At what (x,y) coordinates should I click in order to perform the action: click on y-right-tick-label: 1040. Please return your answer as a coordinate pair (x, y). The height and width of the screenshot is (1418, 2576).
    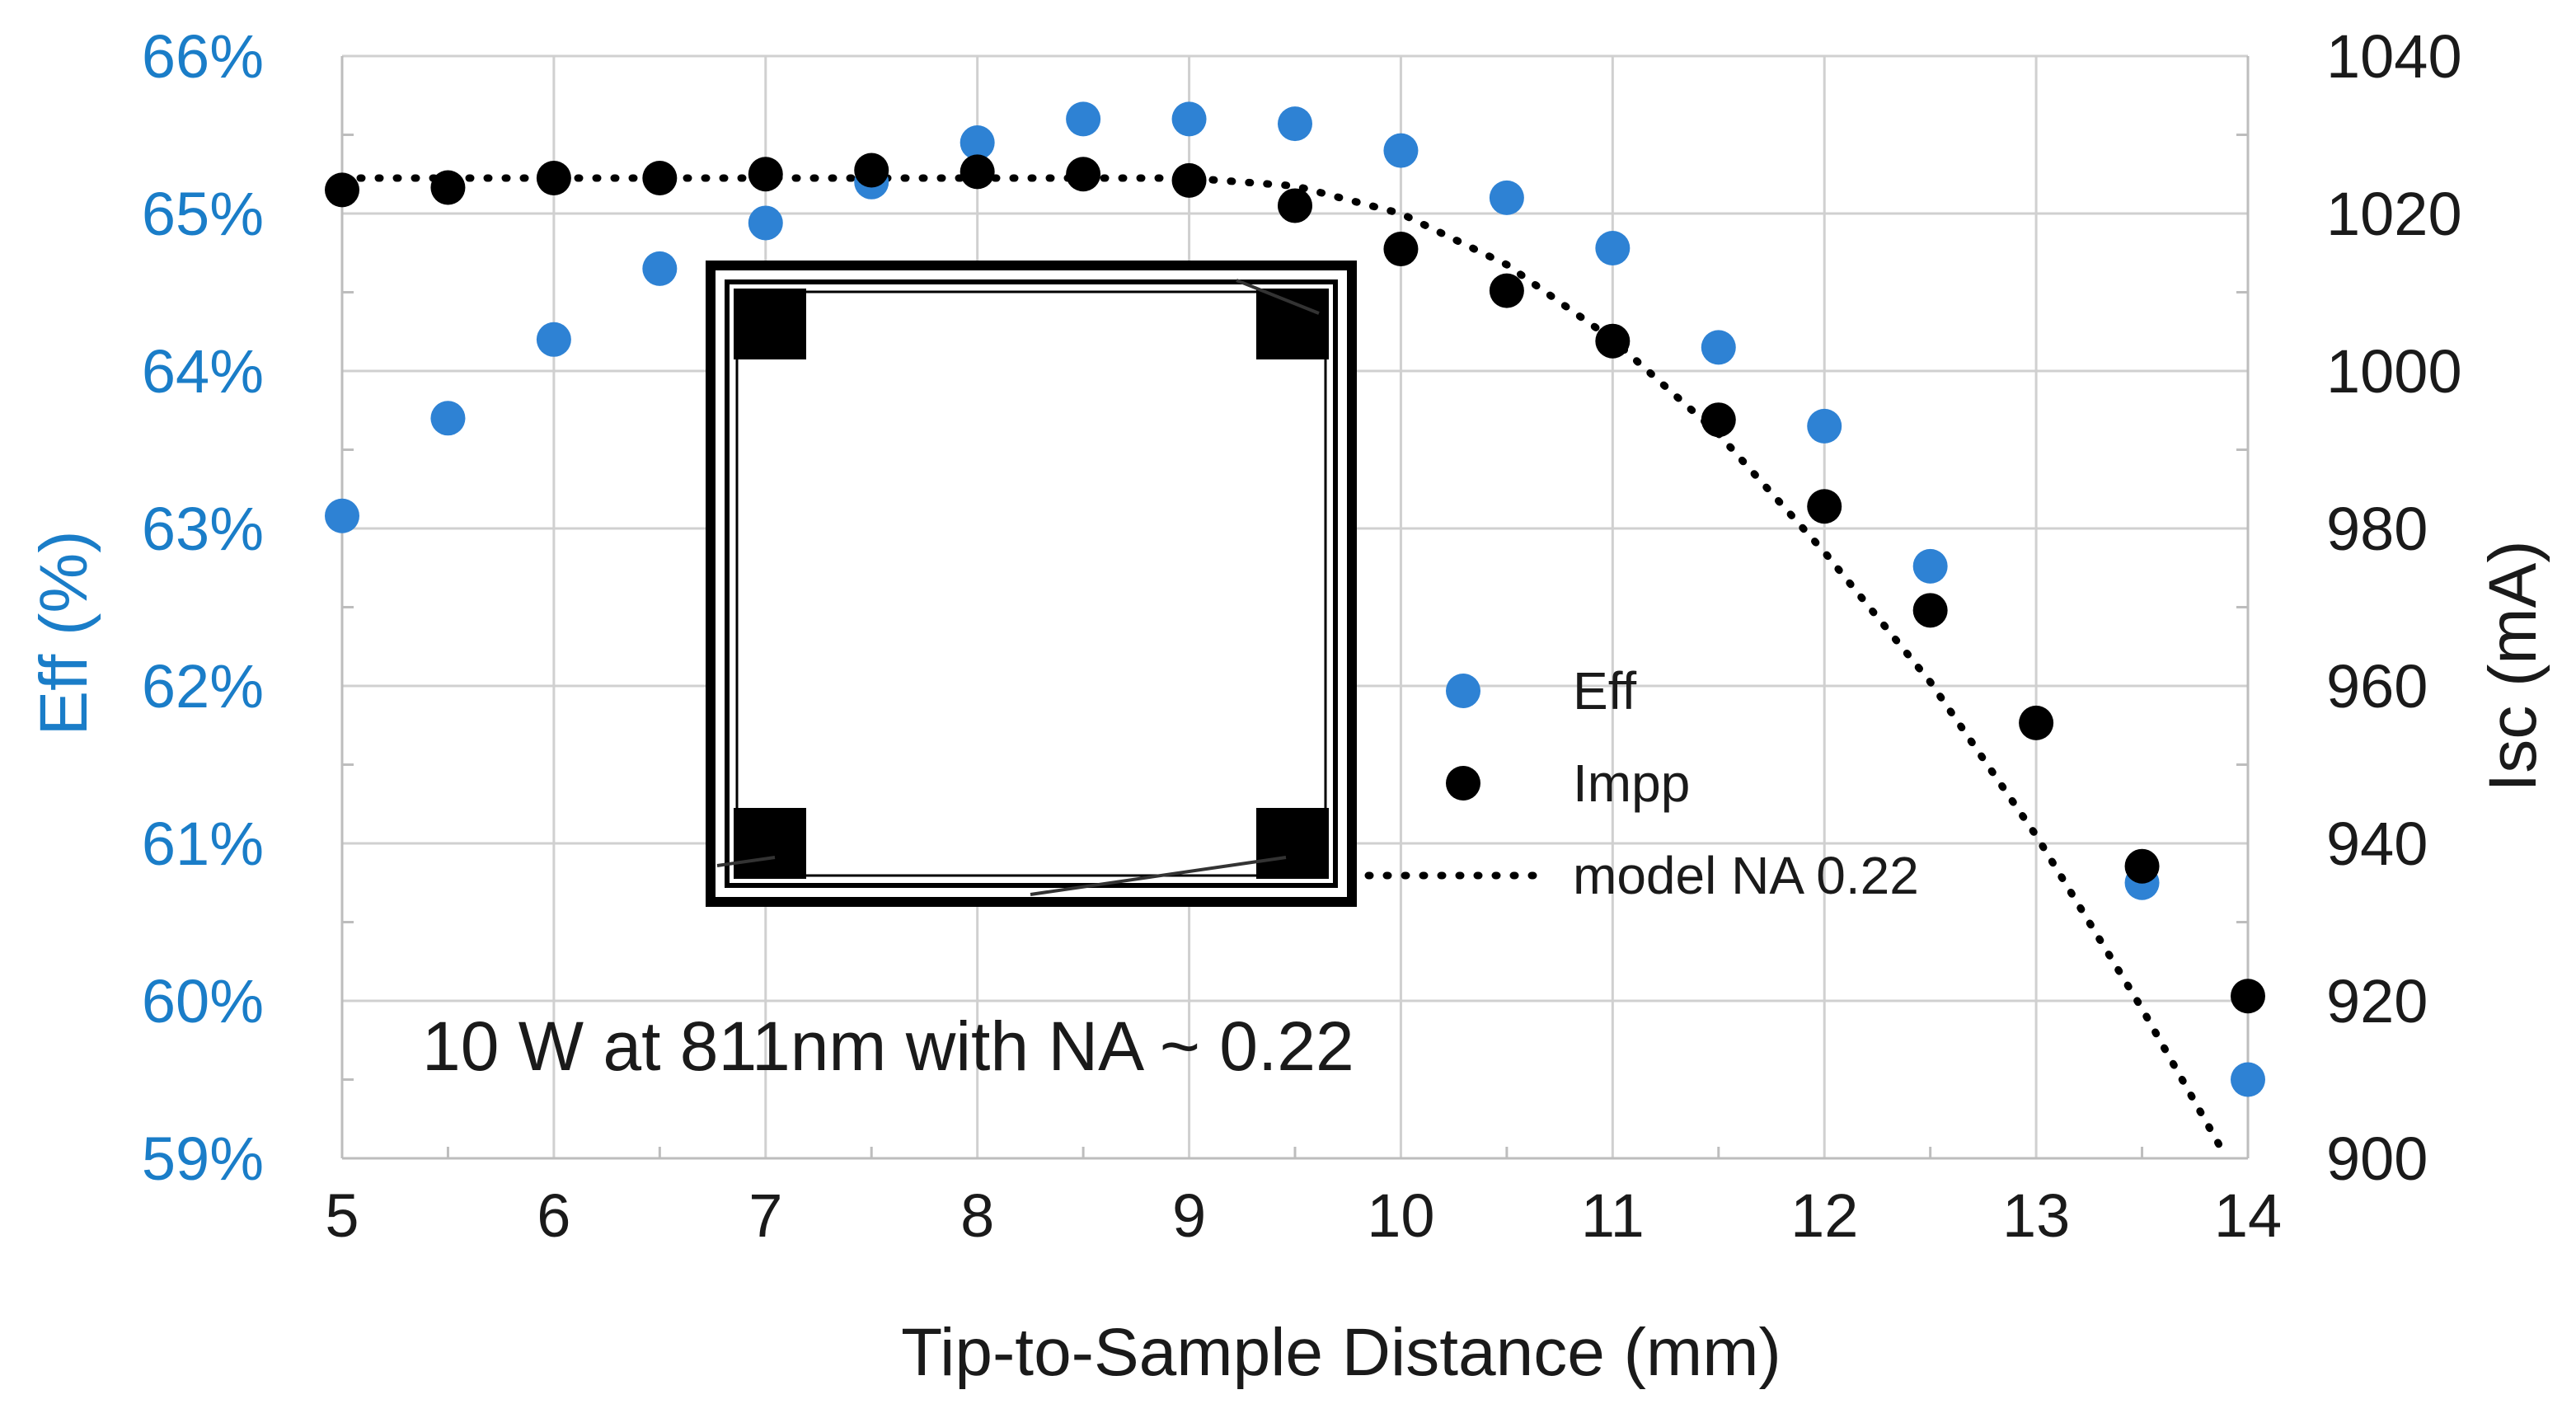
    Looking at the image, I should click on (2394, 56).